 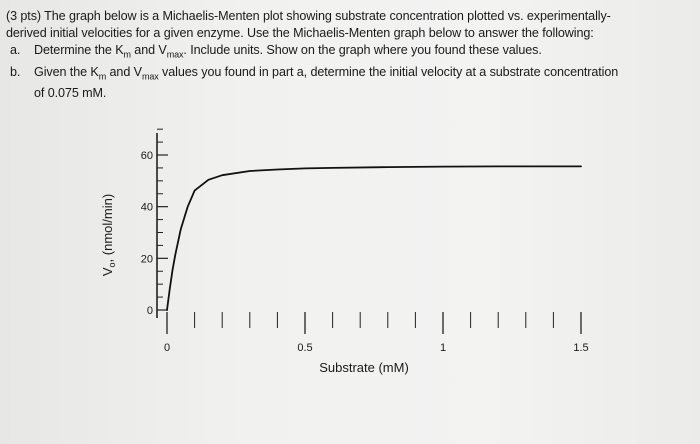 What do you see at coordinates (15, 50) in the screenshot?
I see `part-a-letter: a.` at bounding box center [15, 50].